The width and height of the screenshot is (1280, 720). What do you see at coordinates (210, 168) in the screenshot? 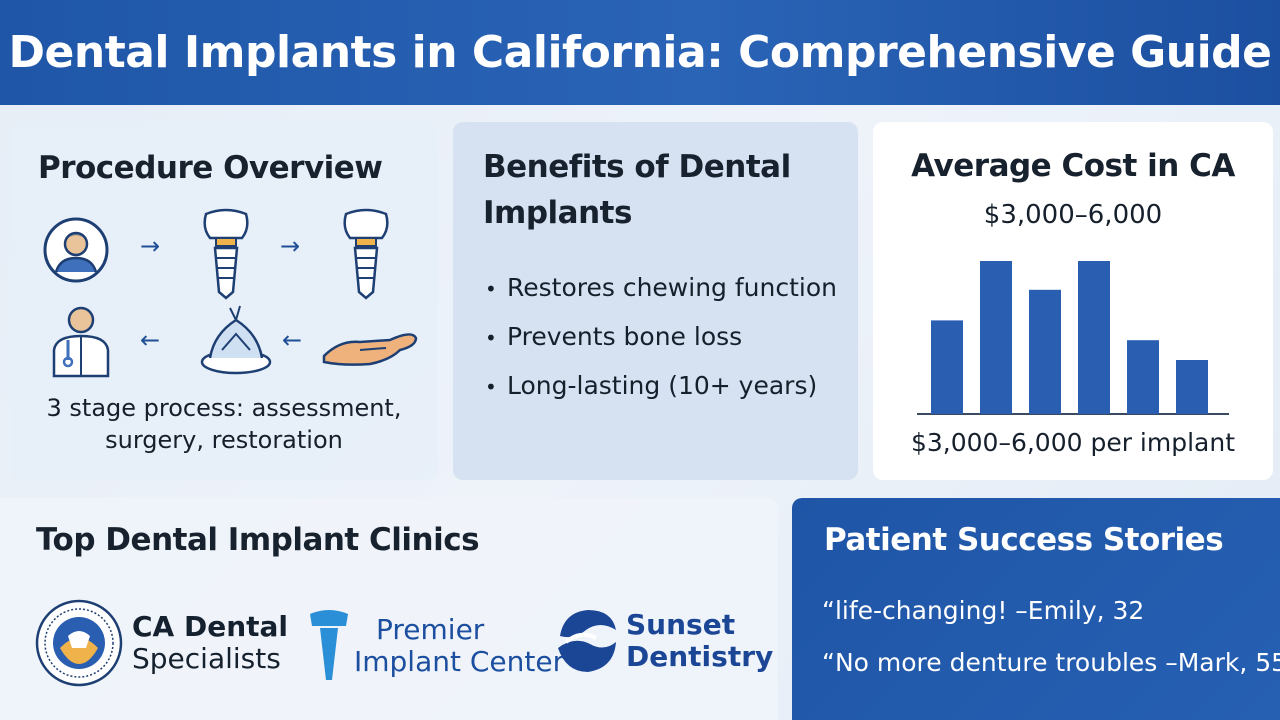
I see `procedure-title: Procedure Overview` at bounding box center [210, 168].